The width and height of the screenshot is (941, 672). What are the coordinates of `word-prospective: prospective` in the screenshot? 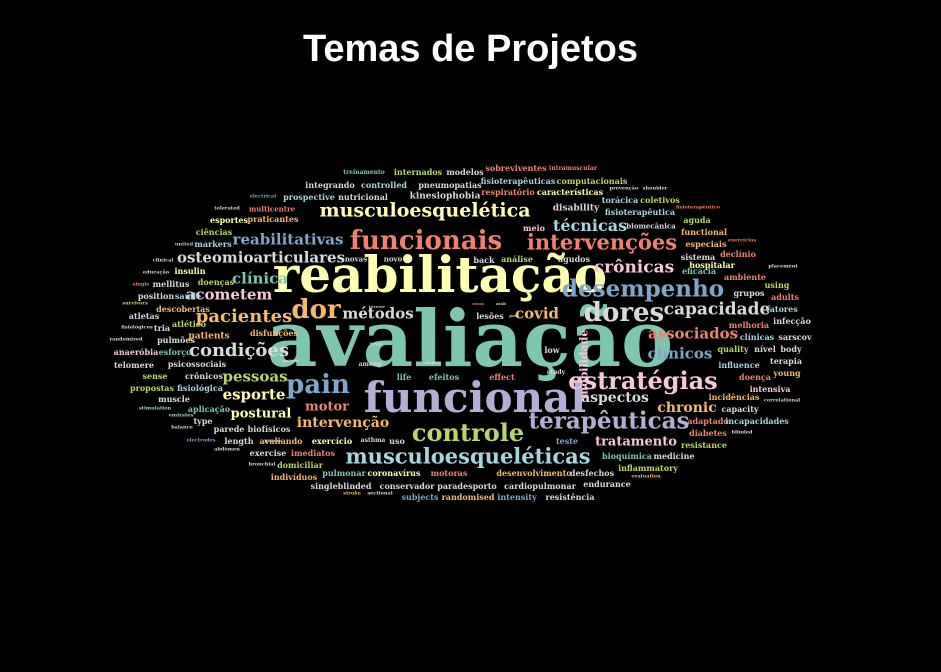 It's located at (309, 197).